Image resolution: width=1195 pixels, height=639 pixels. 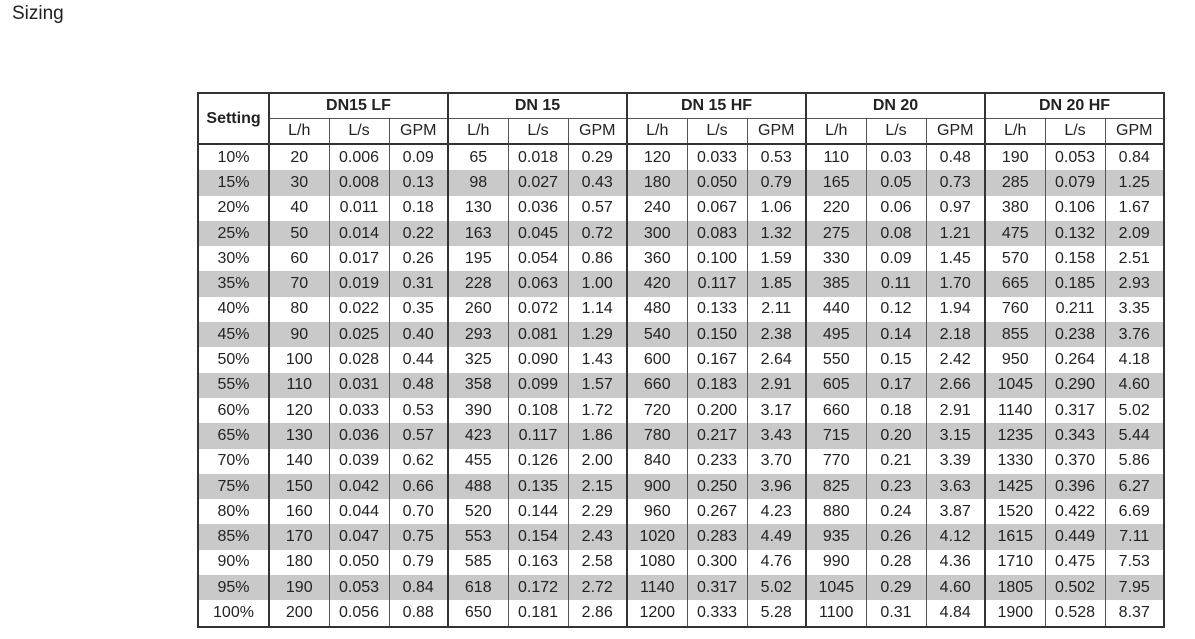 I want to click on value-cell: 4.12, so click(x=955, y=537).